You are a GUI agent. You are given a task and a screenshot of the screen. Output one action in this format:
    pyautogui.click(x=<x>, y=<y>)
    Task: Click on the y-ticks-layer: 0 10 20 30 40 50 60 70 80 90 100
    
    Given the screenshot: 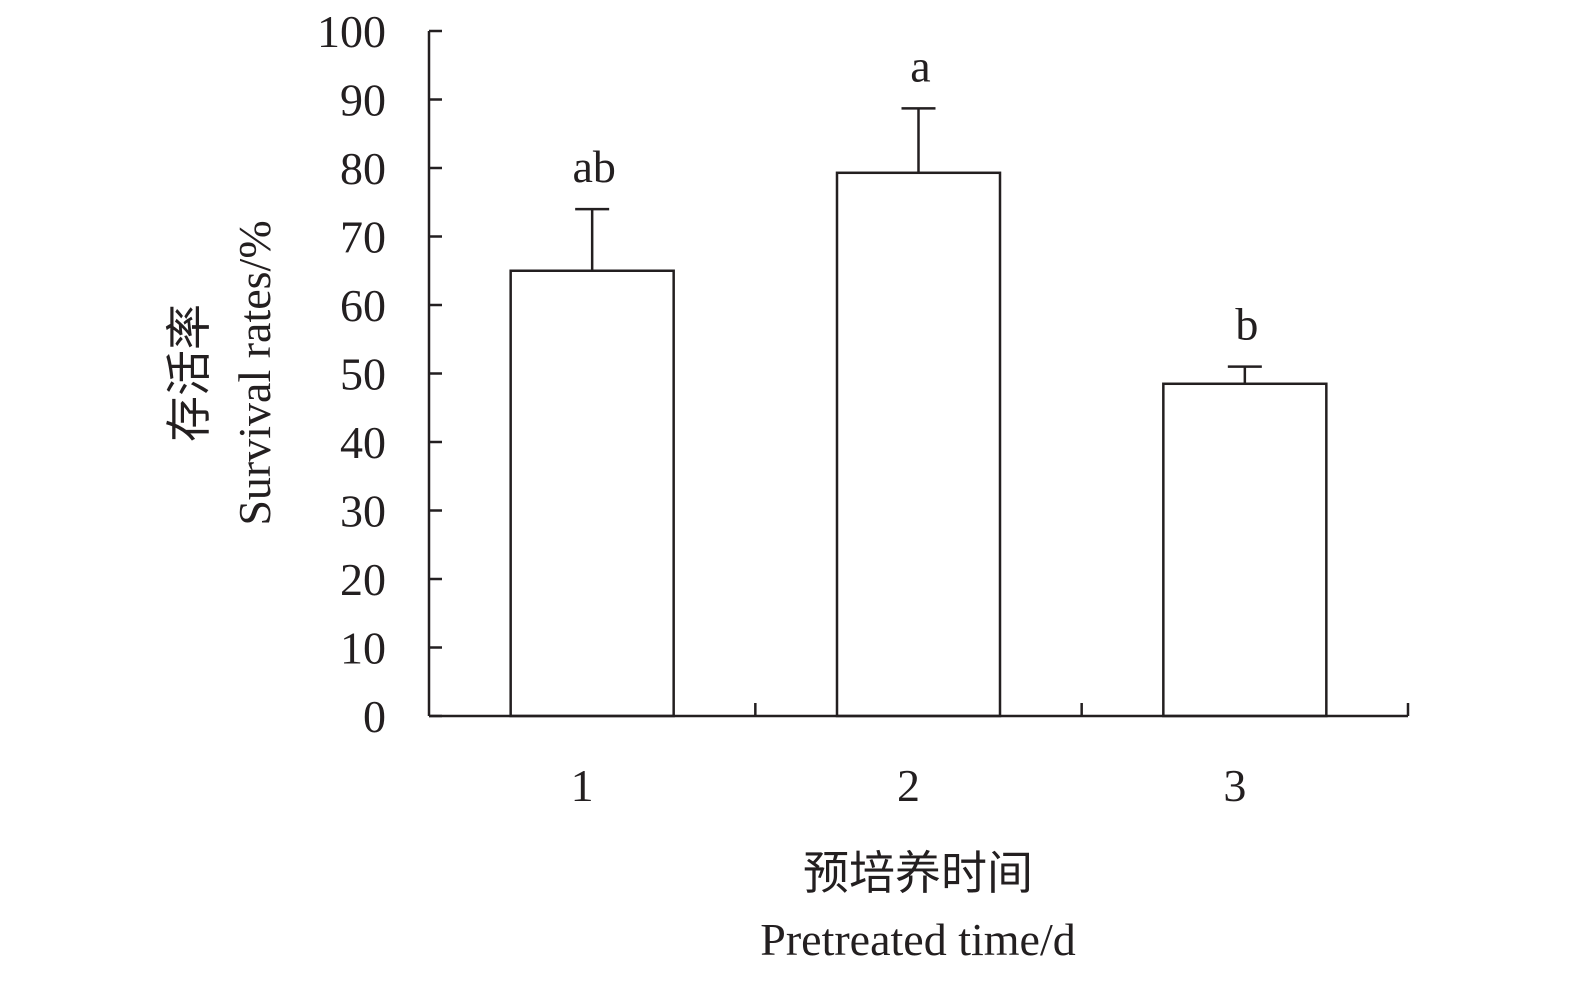 What is the action you would take?
    pyautogui.click(x=379, y=374)
    